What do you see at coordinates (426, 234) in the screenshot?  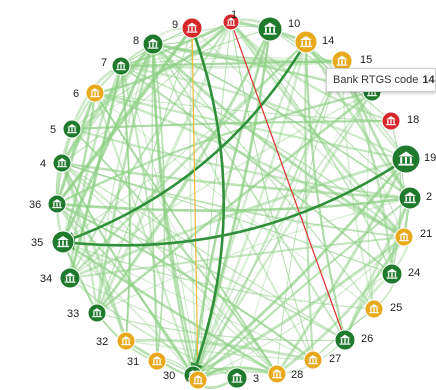 I see `node-label: 21` at bounding box center [426, 234].